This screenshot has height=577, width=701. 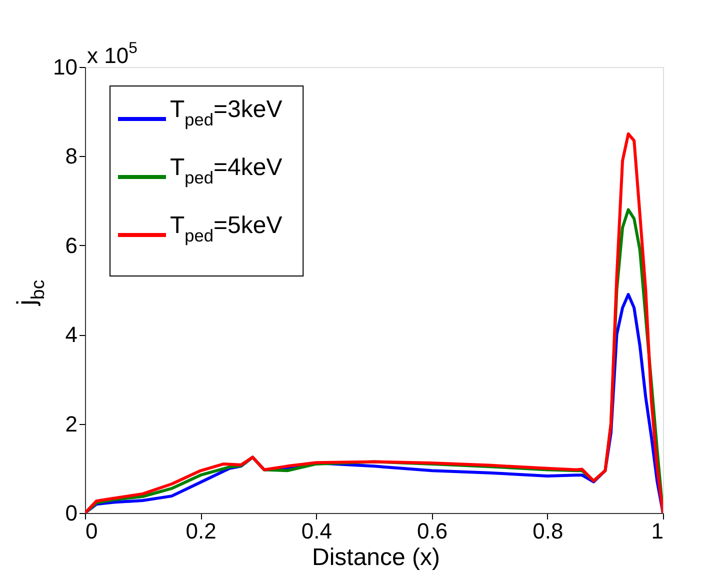 What do you see at coordinates (65, 67) in the screenshot?
I see `y-tick-label: 10` at bounding box center [65, 67].